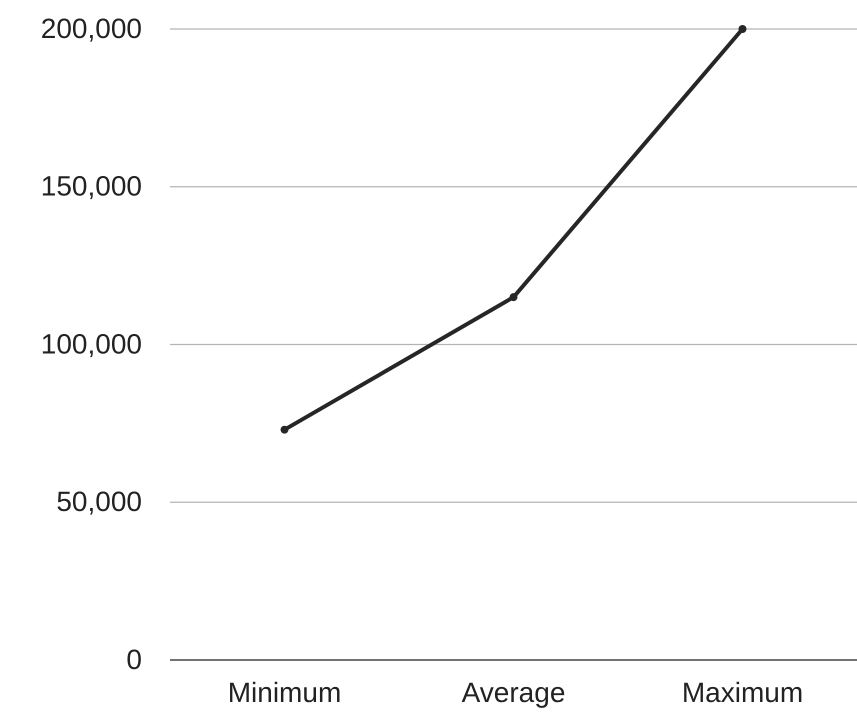 This screenshot has height=717, width=857. I want to click on y-tick-label: 50,000, so click(99, 502).